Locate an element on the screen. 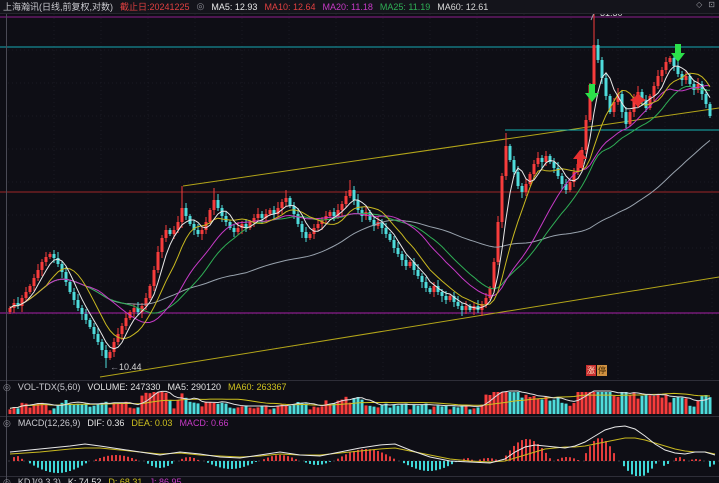 The image size is (719, 483). indicator-settings-icon: ◎ is located at coordinates (200, 6).